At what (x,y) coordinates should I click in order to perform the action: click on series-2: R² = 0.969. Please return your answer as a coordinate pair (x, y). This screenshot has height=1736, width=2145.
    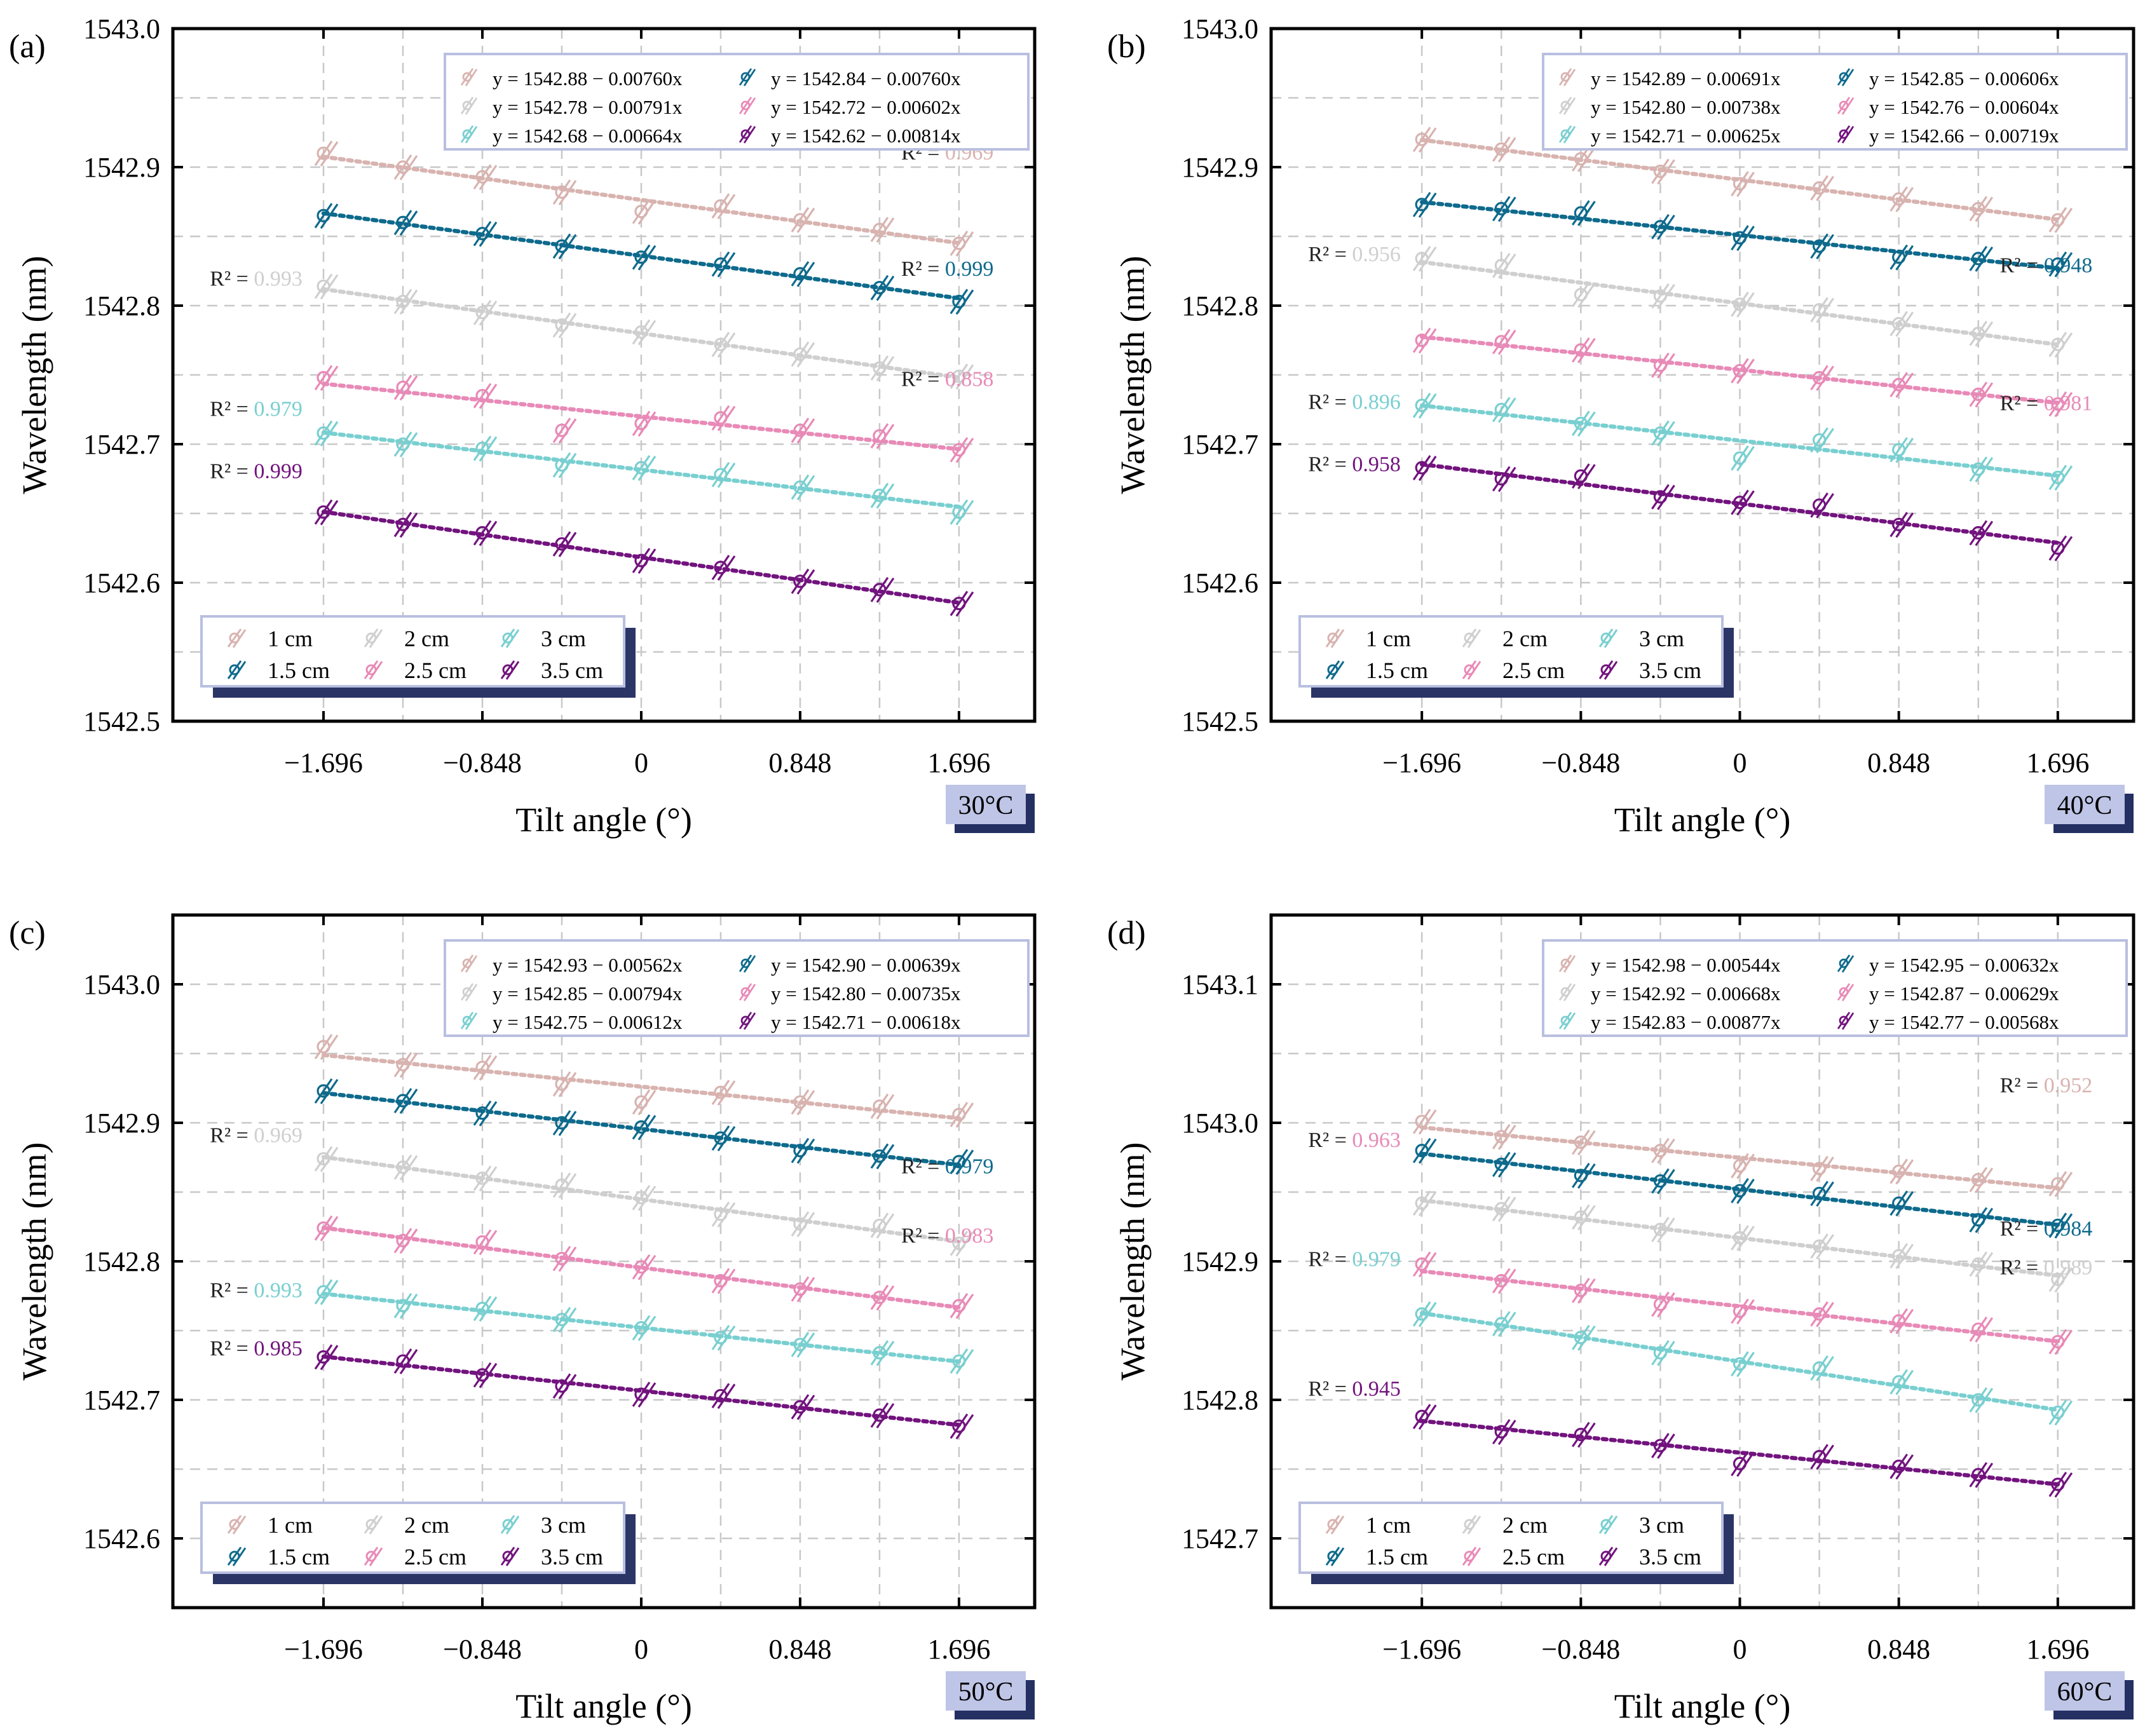
    Looking at the image, I should click on (592, 1190).